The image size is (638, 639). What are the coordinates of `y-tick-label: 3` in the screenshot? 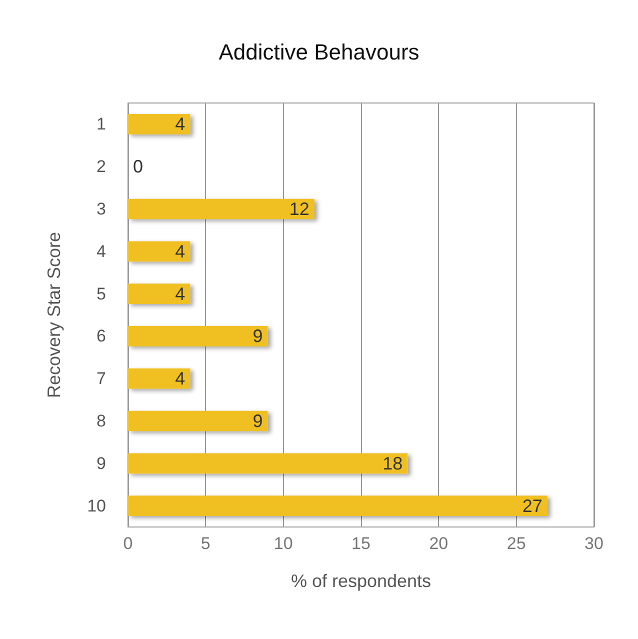 It's located at (101, 209).